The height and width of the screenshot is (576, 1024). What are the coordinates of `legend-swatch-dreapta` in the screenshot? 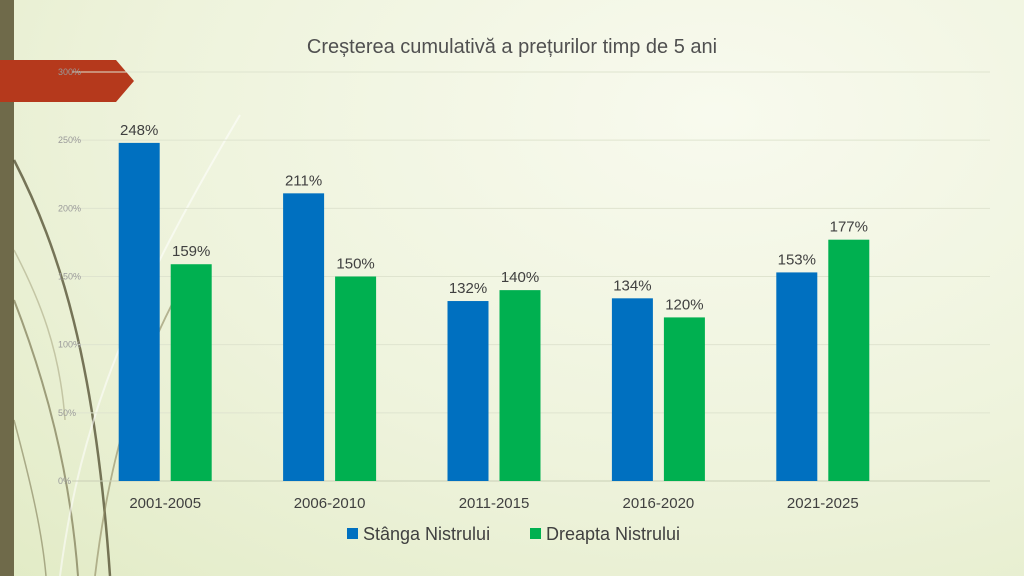 It's located at (535, 533).